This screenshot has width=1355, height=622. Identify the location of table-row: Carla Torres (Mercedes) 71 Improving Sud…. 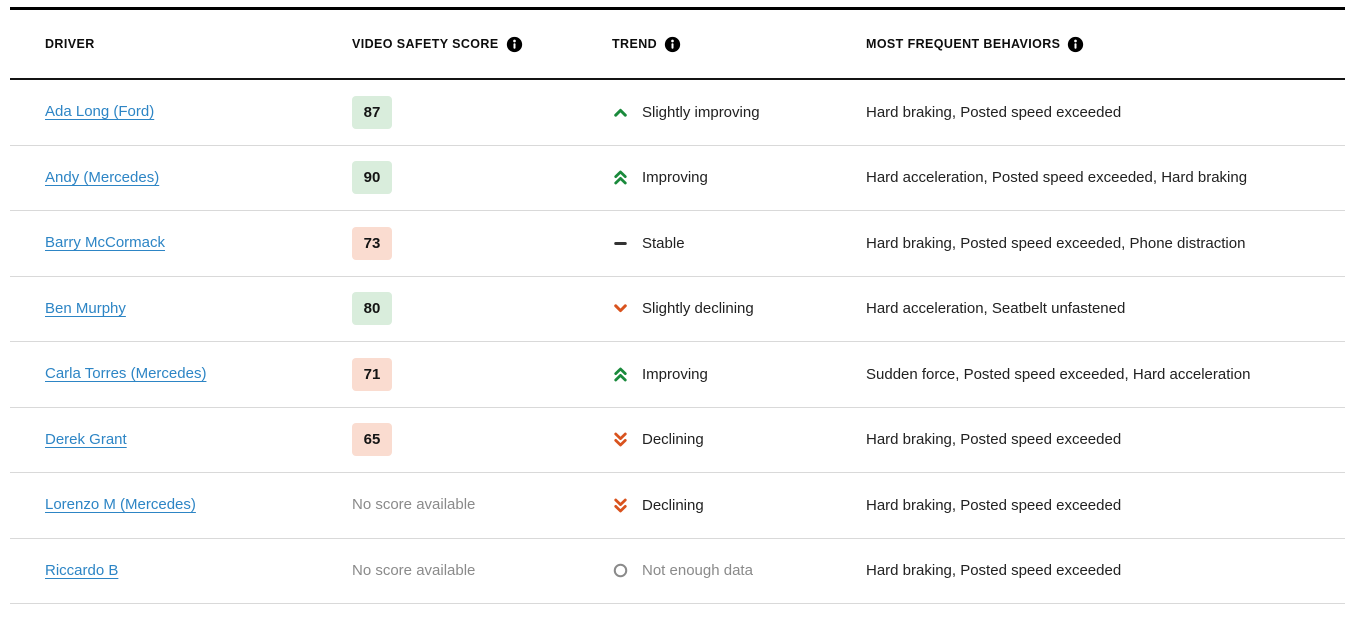
(677, 375).